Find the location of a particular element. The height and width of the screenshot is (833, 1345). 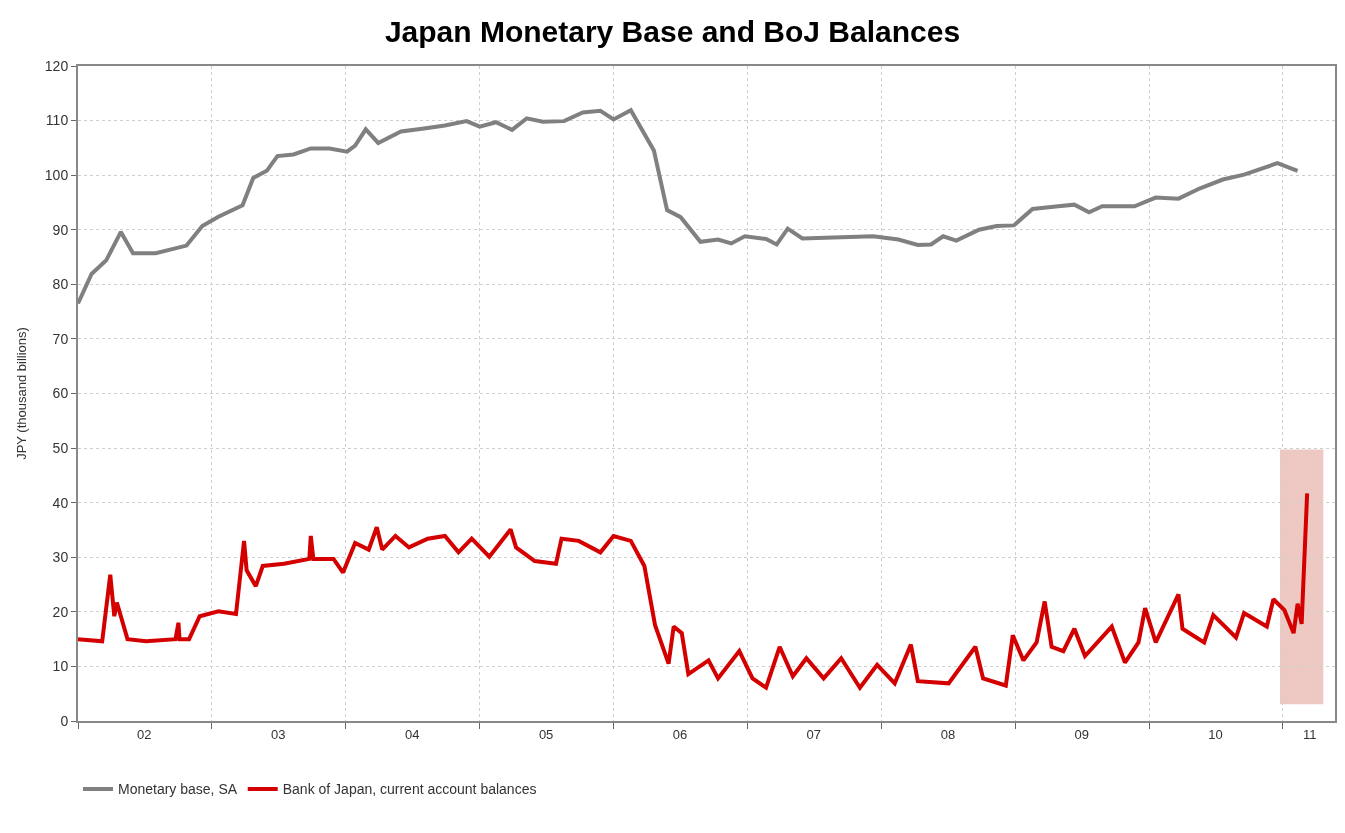

x-tick-label: 08 is located at coordinates (948, 734).